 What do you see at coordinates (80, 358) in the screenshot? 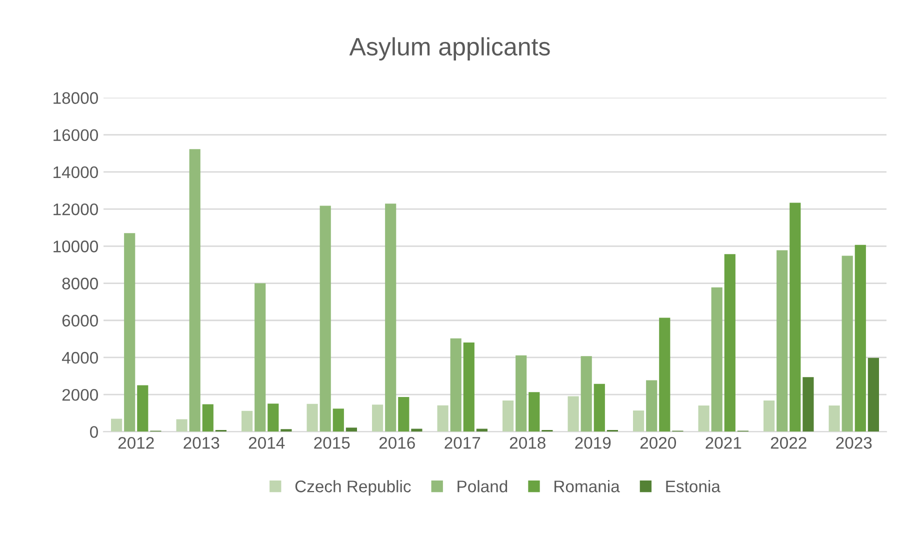
I see `y-tick-label: 4000` at bounding box center [80, 358].